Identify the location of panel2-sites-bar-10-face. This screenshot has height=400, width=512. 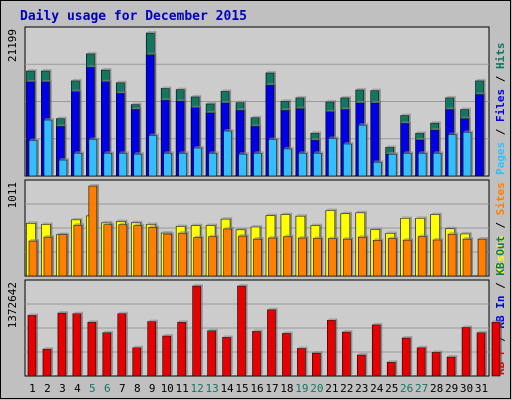
(168, 255).